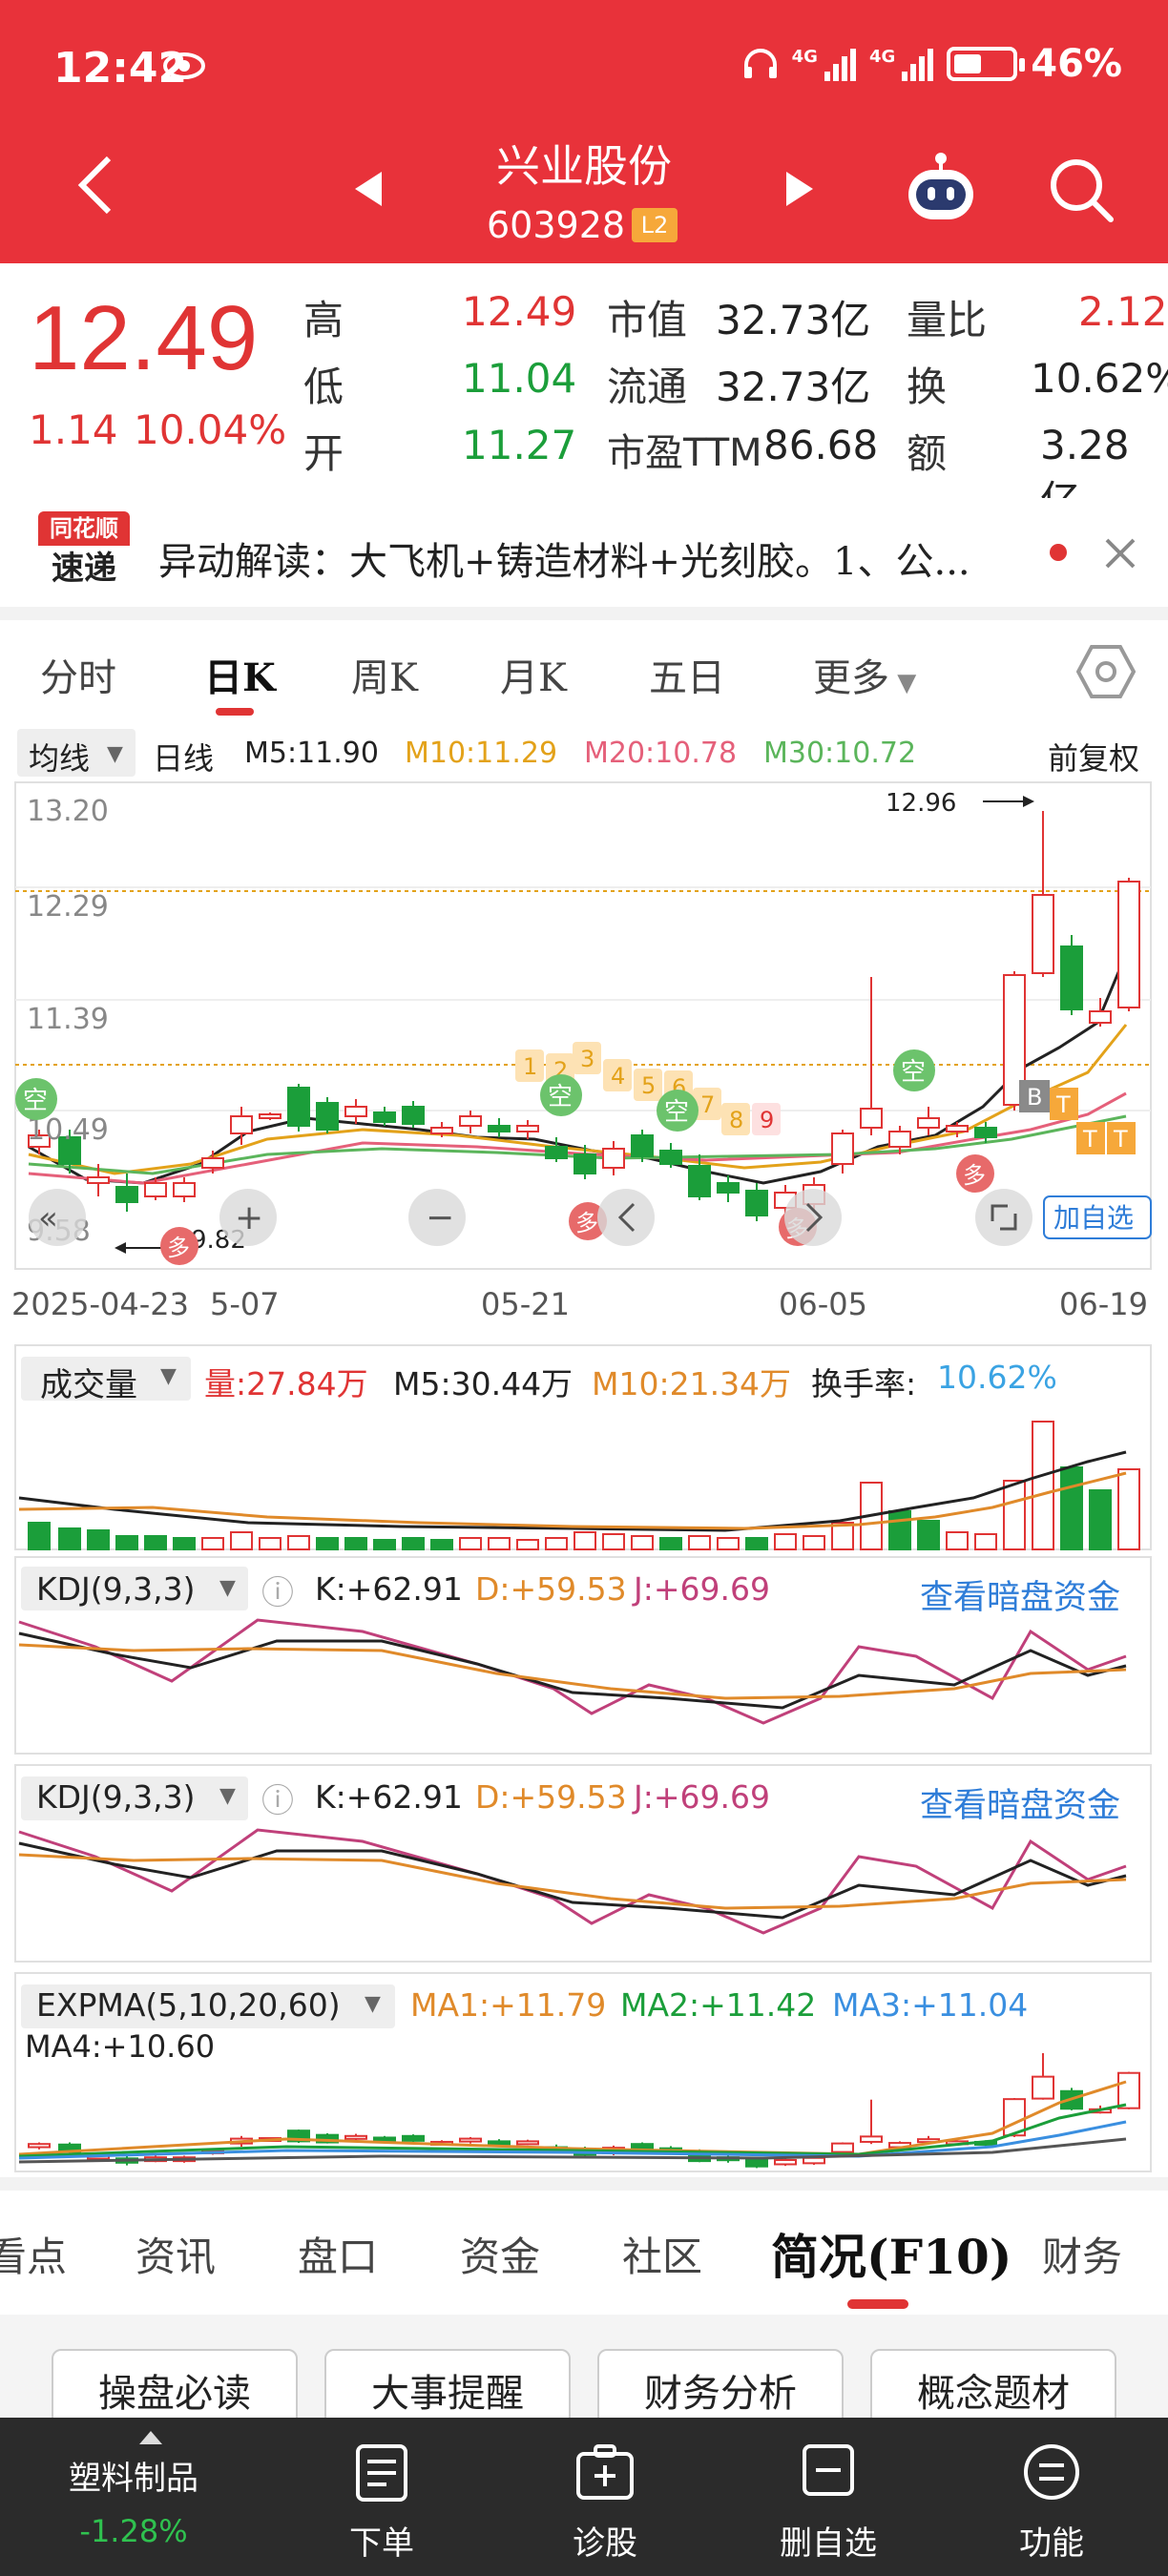  What do you see at coordinates (828, 2497) in the screenshot?
I see `remove-watch-button: 删自选` at bounding box center [828, 2497].